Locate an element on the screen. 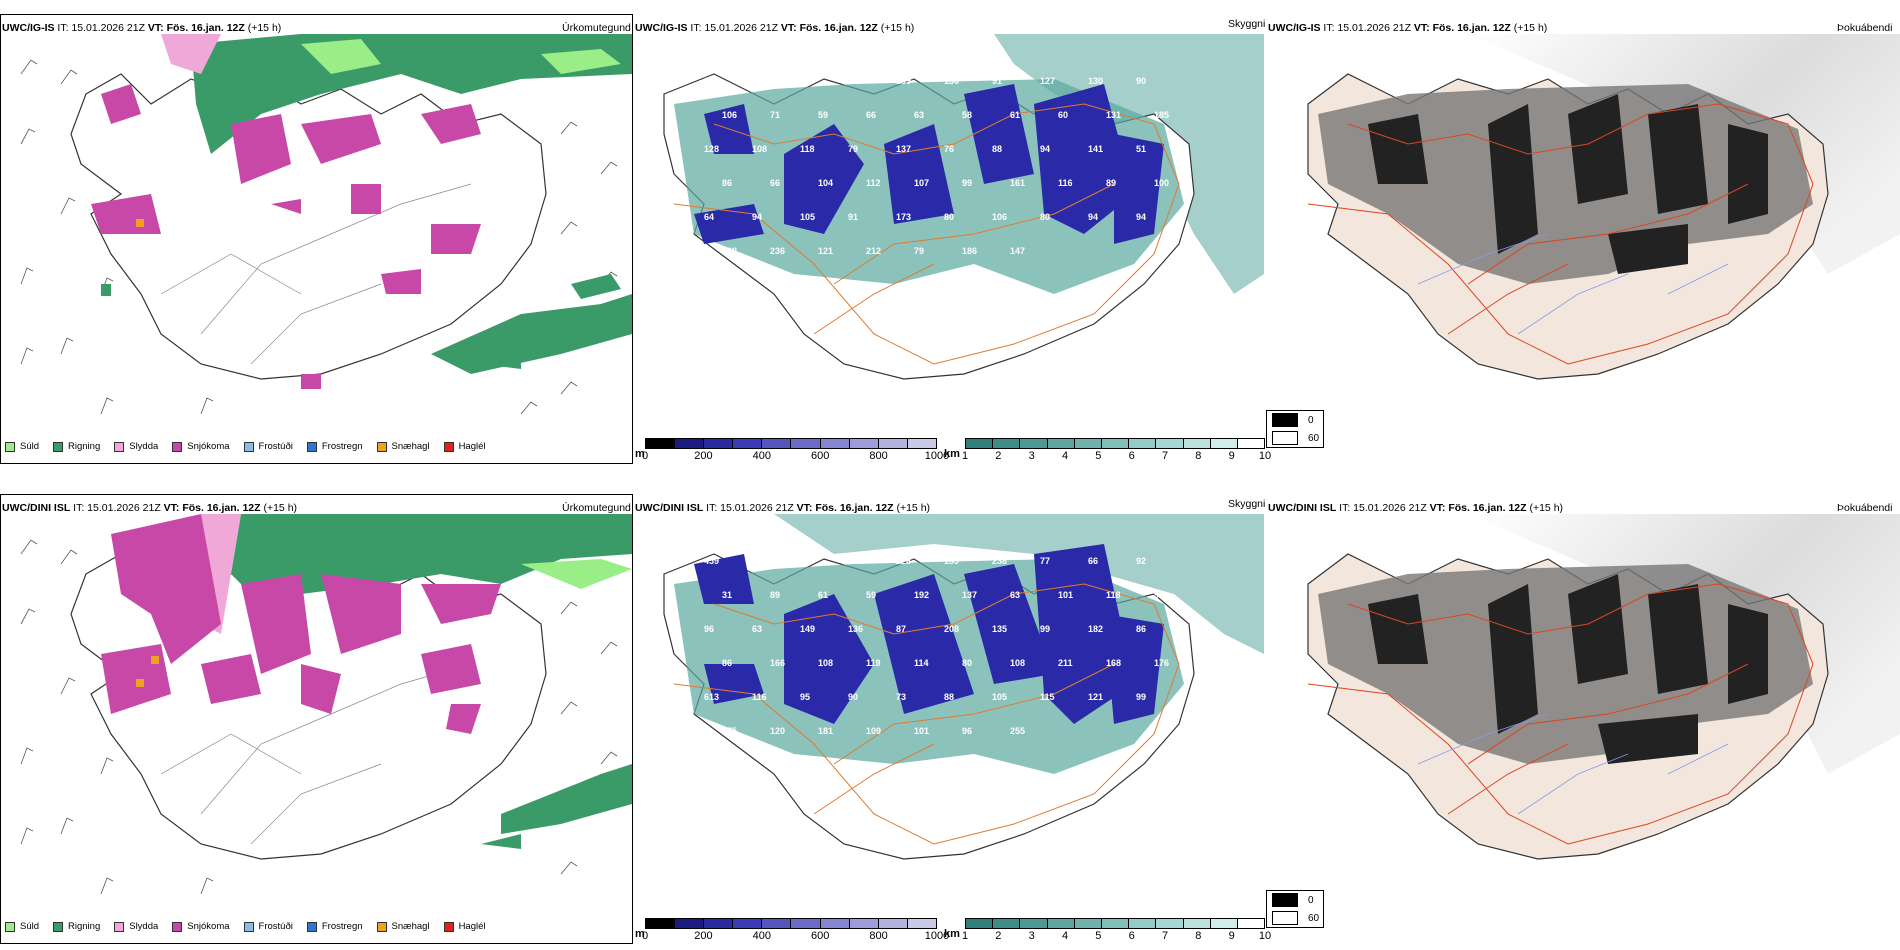 The height and width of the screenshot is (950, 1900). visibility-value-label: 60 is located at coordinates (1063, 115).